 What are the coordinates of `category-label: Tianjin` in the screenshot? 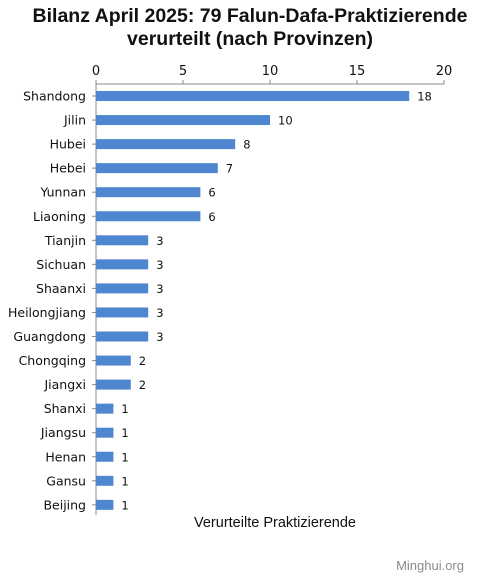 It's located at (65, 240).